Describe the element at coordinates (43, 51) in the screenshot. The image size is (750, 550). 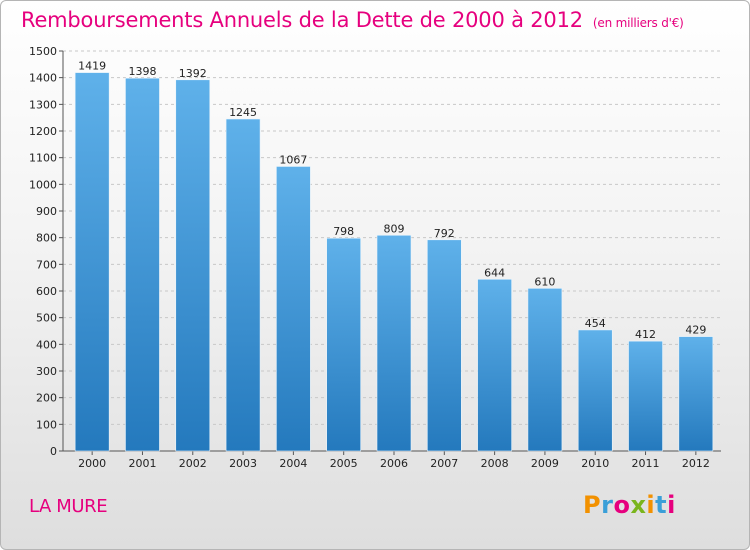
I see `y-tick-label: 1500` at that location.